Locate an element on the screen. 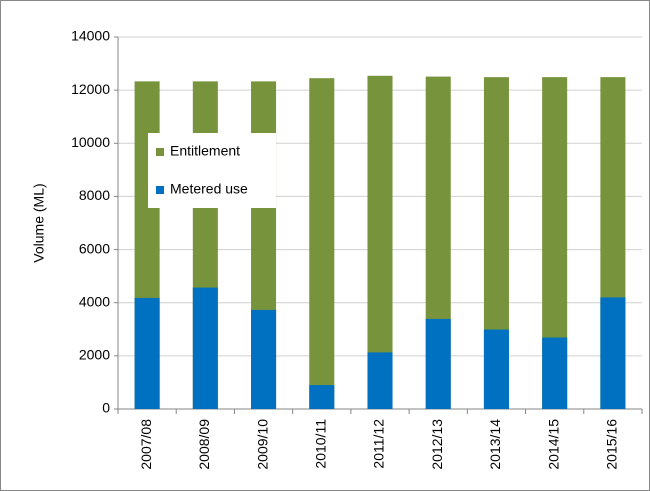  x-tick-label: 2011/12 is located at coordinates (379, 444).